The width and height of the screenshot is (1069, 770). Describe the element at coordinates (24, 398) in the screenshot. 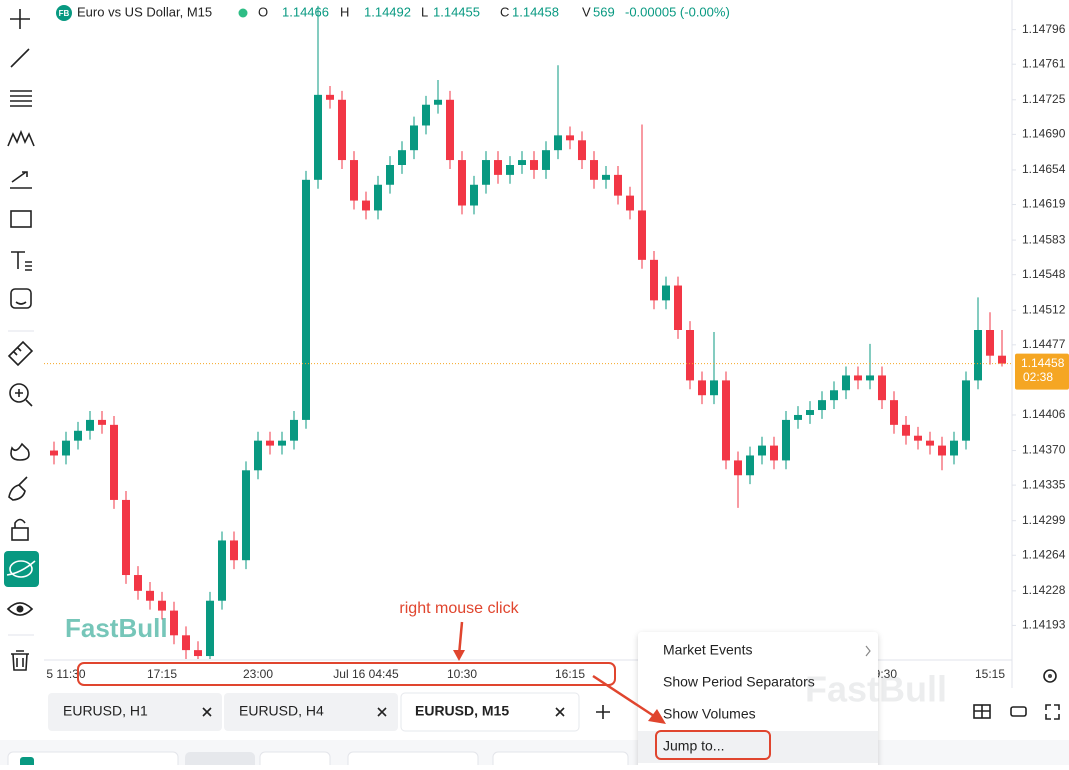

I see `zoom-plus` at that location.